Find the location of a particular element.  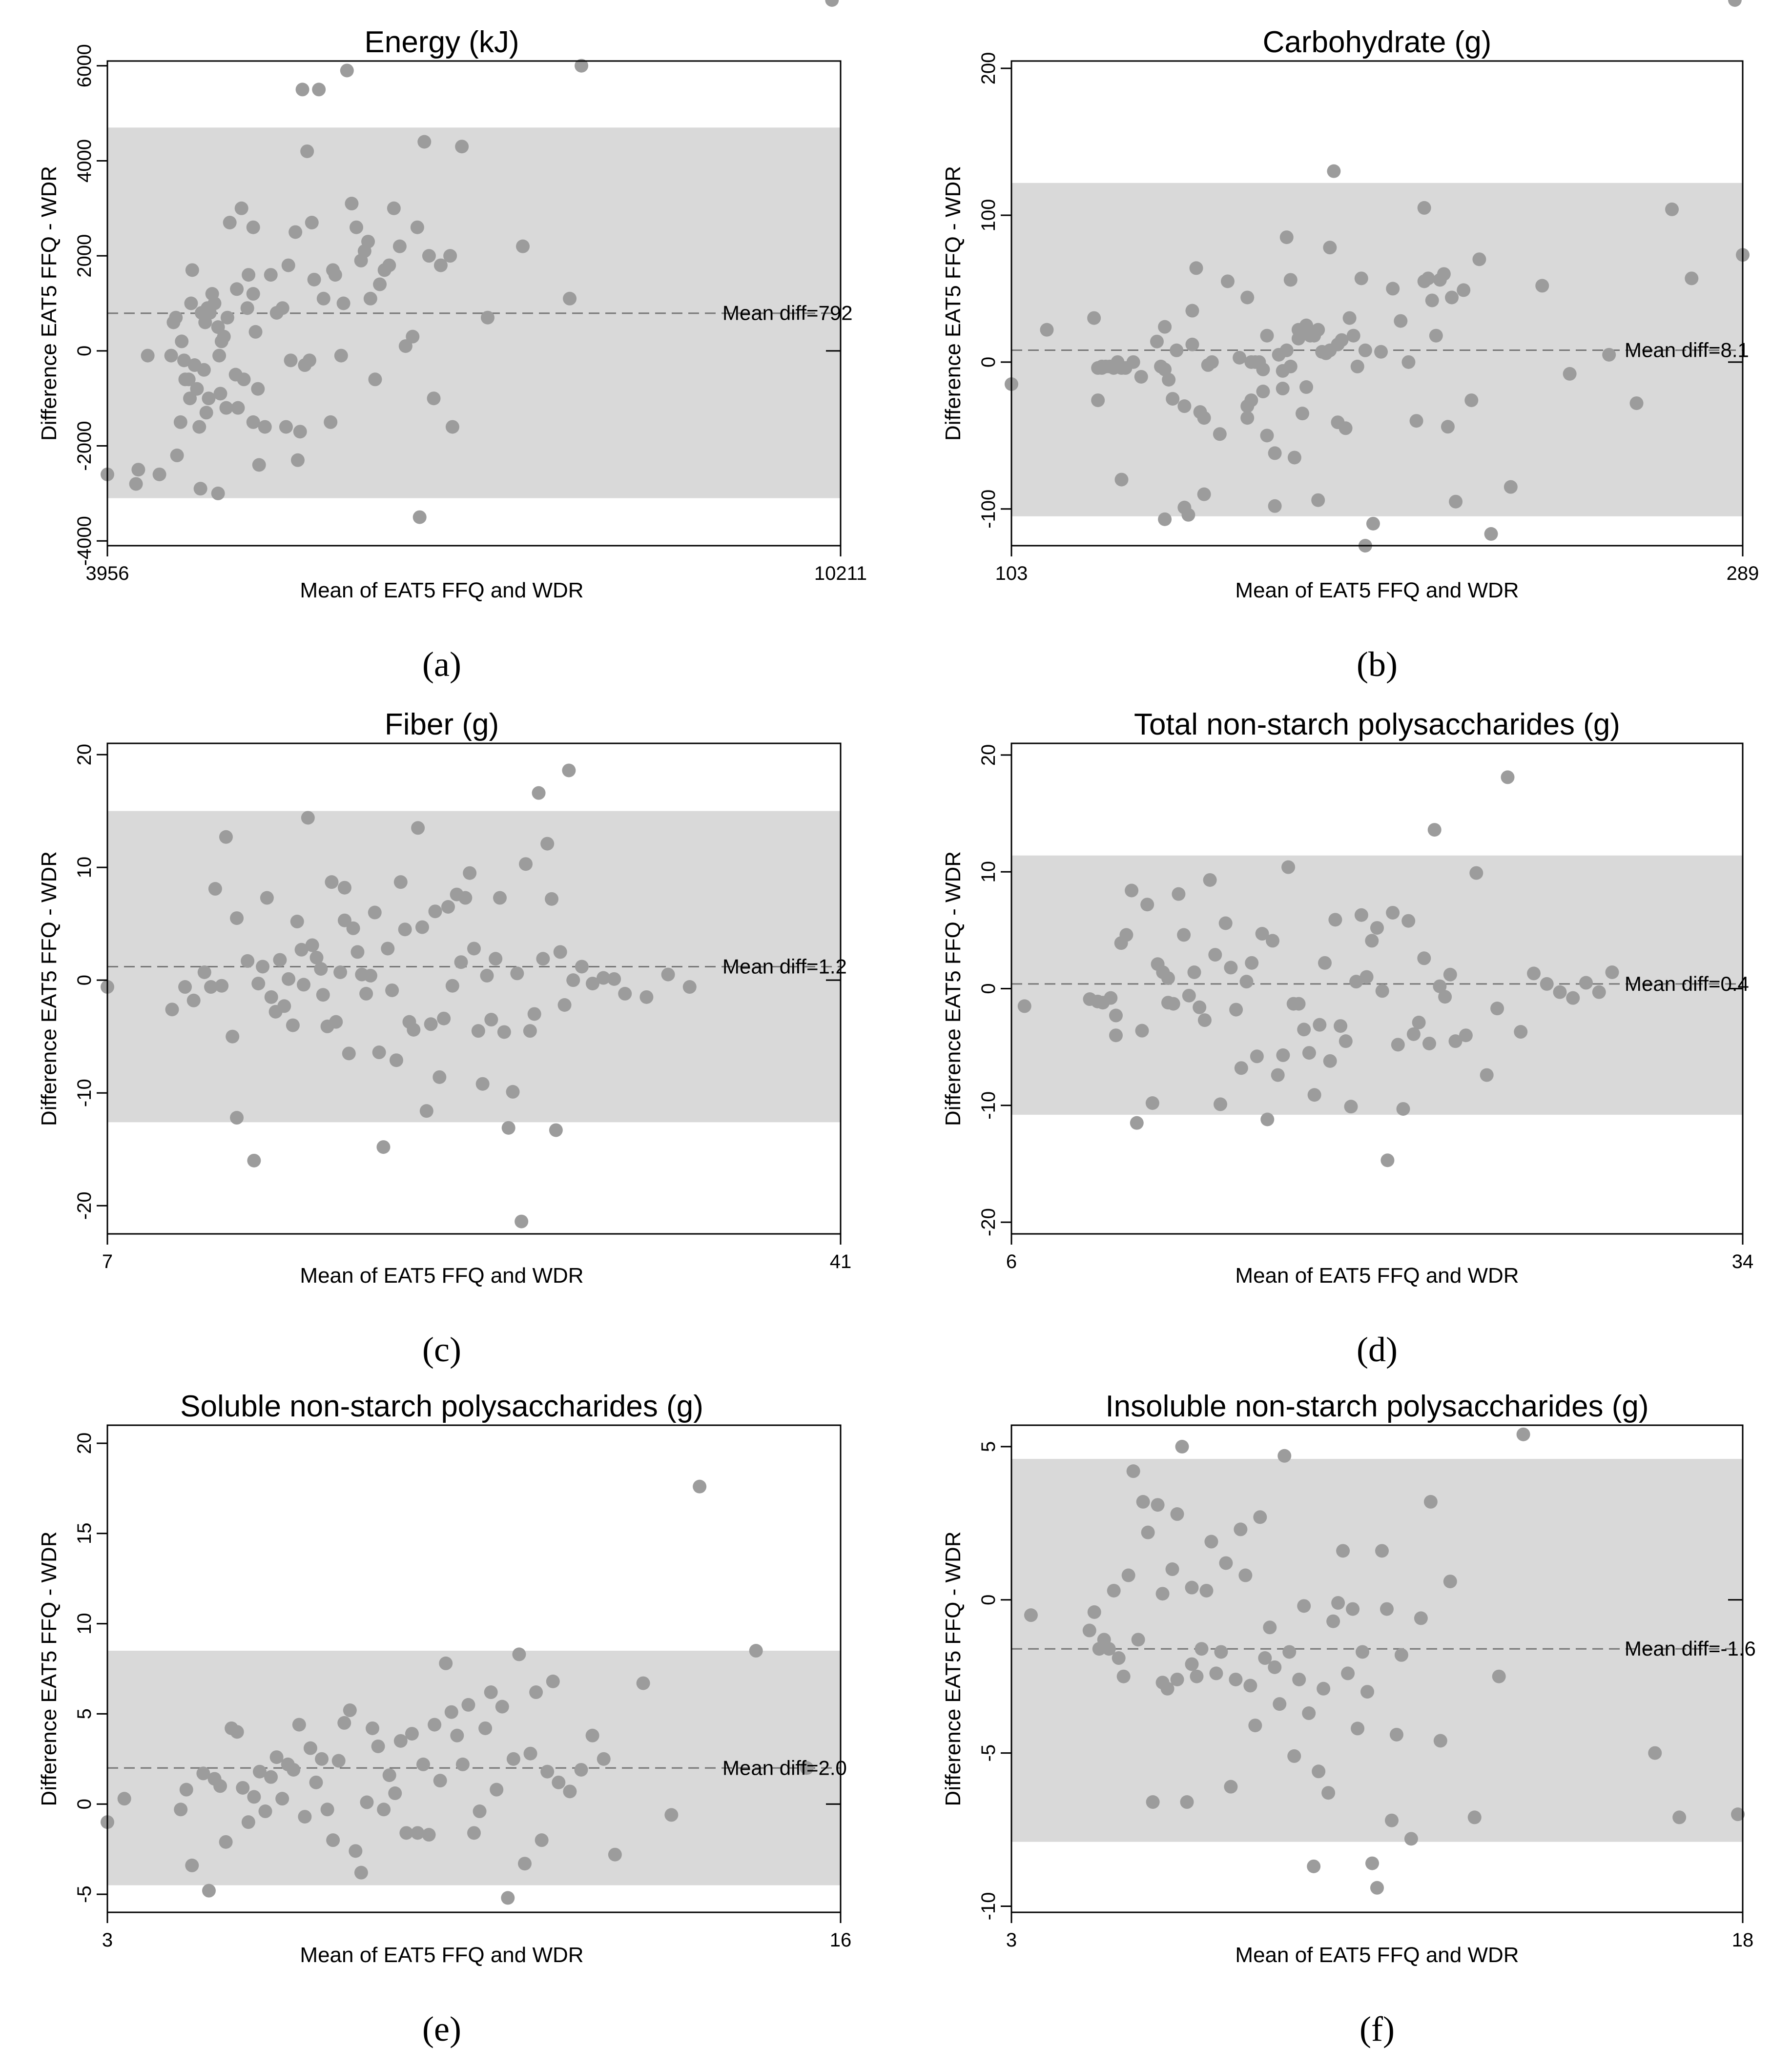

y-tick-label-f: 5 is located at coordinates (988, 1446).